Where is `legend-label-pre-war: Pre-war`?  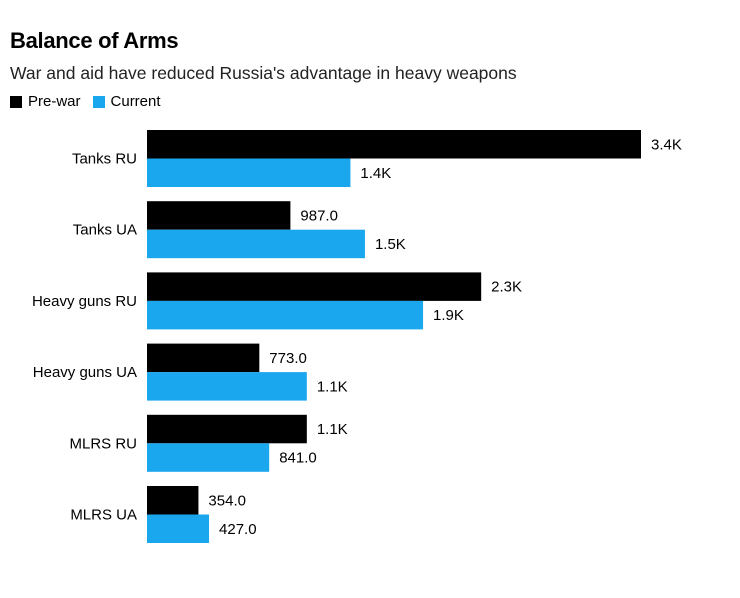 legend-label-pre-war: Pre-war is located at coordinates (54, 101).